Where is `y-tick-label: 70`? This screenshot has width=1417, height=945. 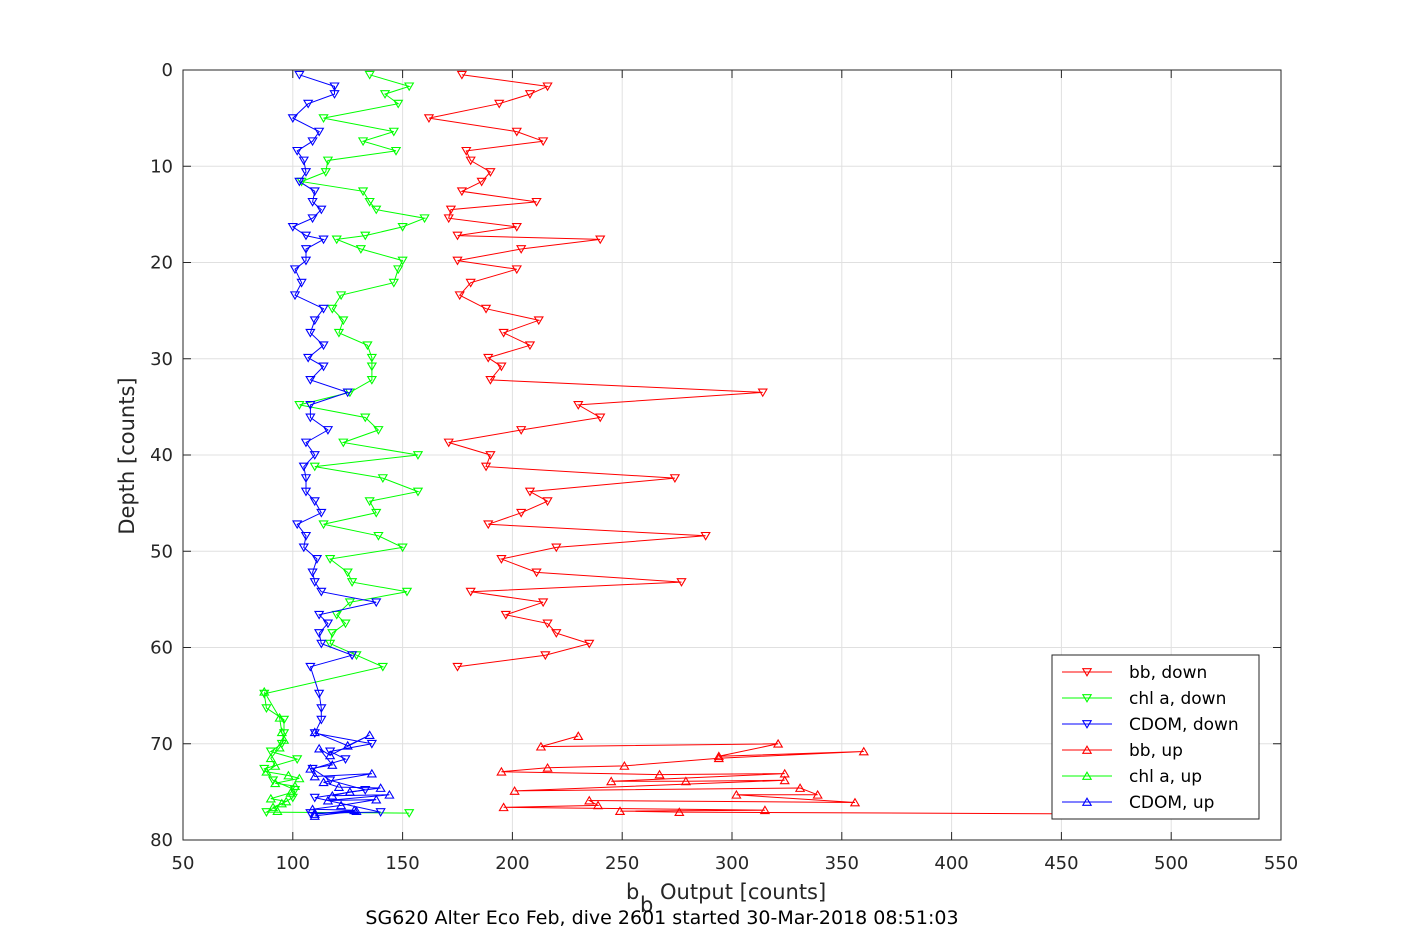
y-tick-label: 70 is located at coordinates (161, 744).